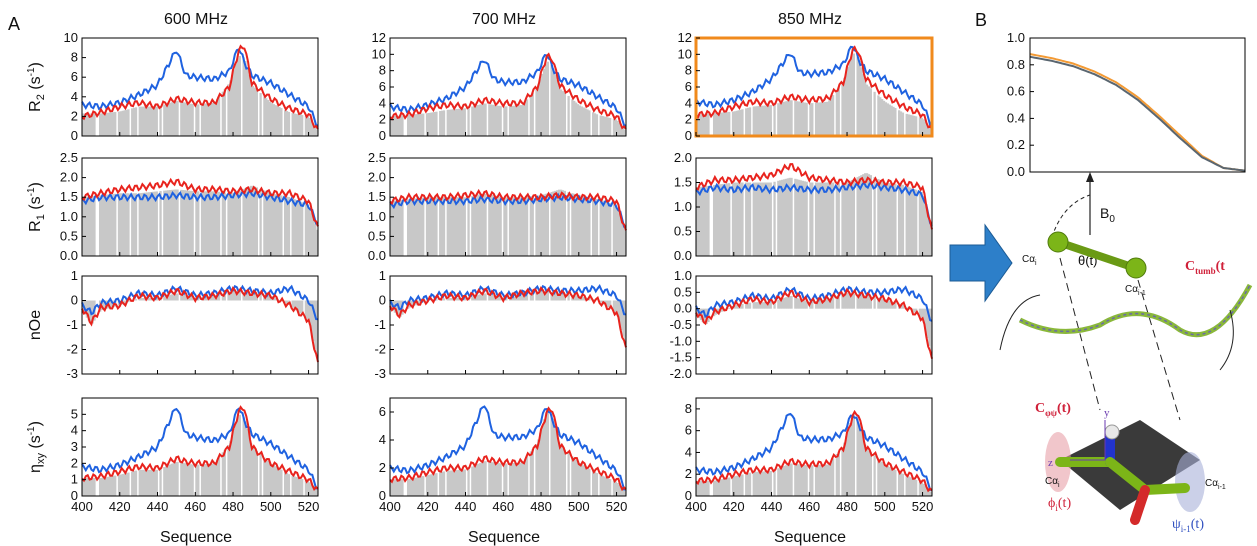  What do you see at coordinates (72, 324) in the screenshot?
I see `y-tick-label: -1` at bounding box center [72, 324].